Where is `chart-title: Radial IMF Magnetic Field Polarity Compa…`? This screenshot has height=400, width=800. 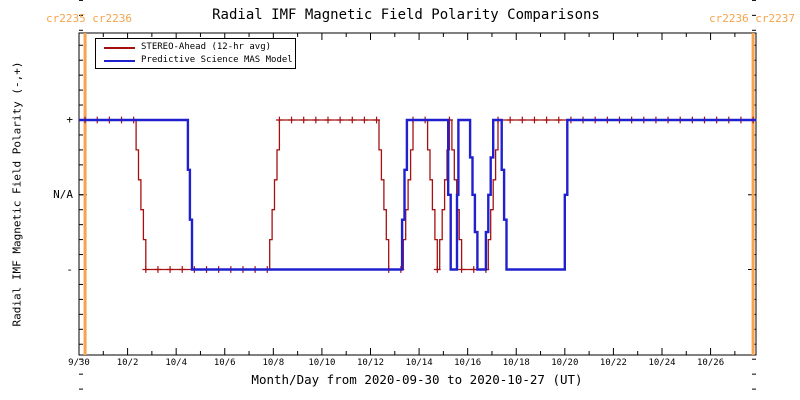
chart-title: Radial IMF Magnetic Field Polarity Compa… is located at coordinates (406, 15).